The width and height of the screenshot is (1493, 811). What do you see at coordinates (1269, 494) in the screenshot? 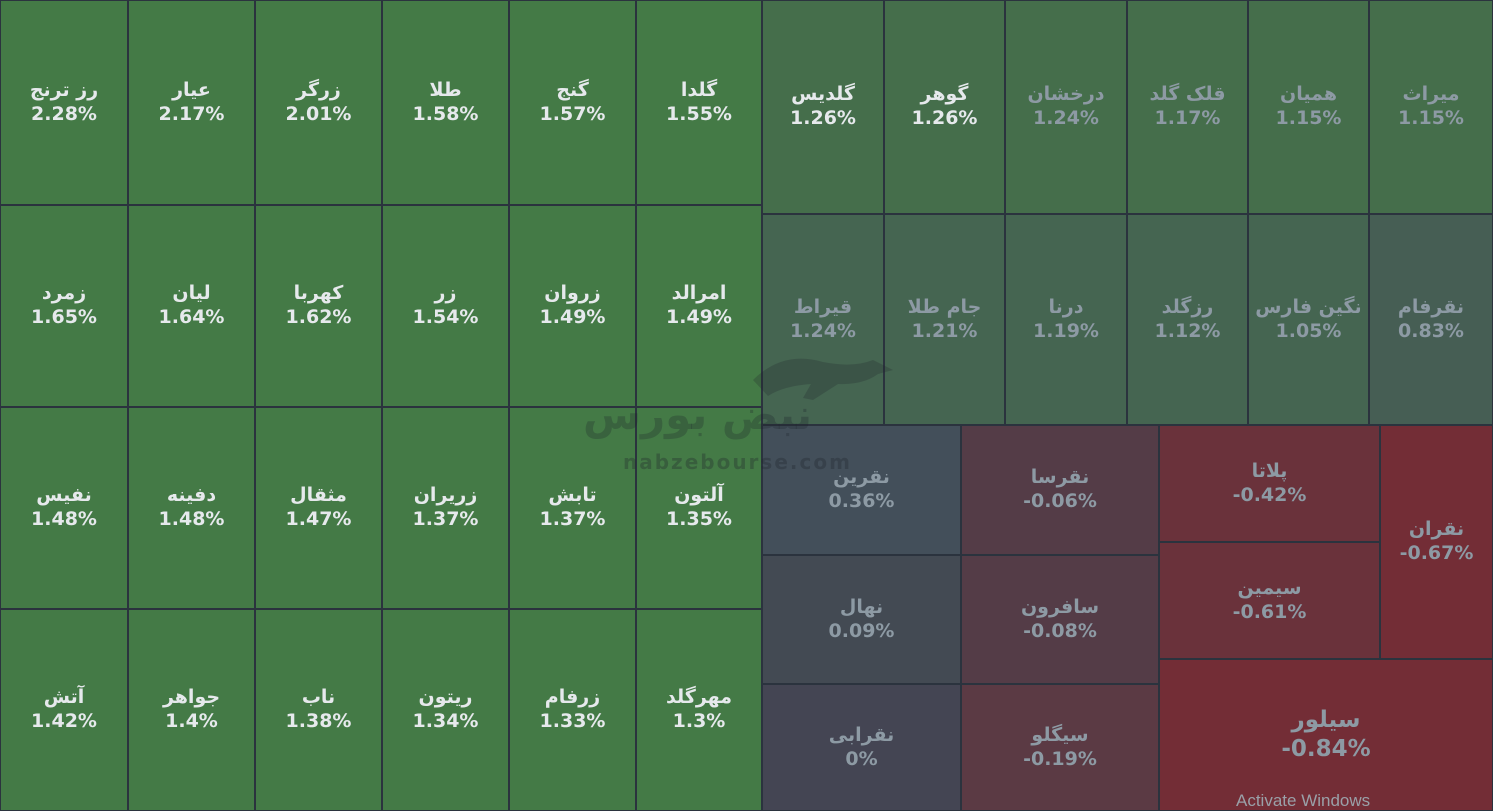
I see `tile-change: -0.42%` at bounding box center [1269, 494].